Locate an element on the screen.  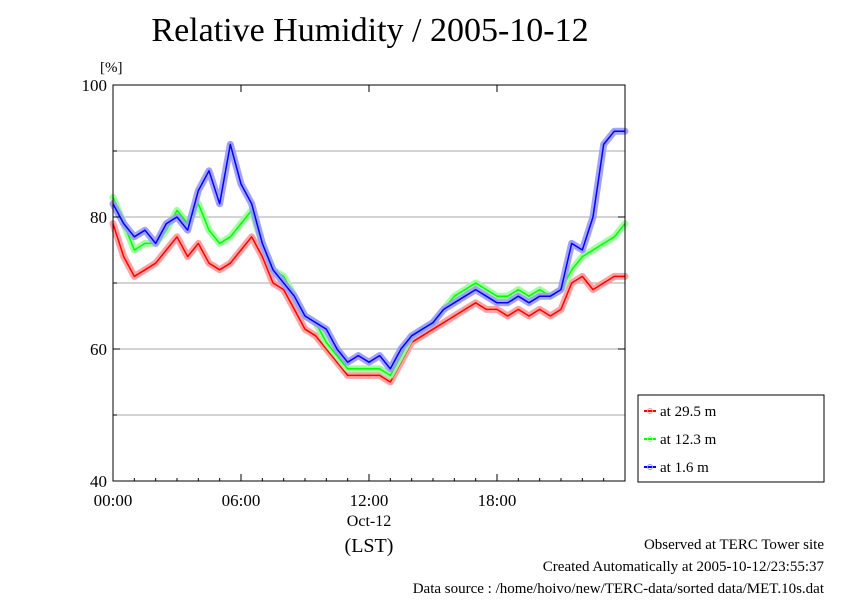
chart-title: Relative Humidity / 2005-10-12 is located at coordinates (370, 30).